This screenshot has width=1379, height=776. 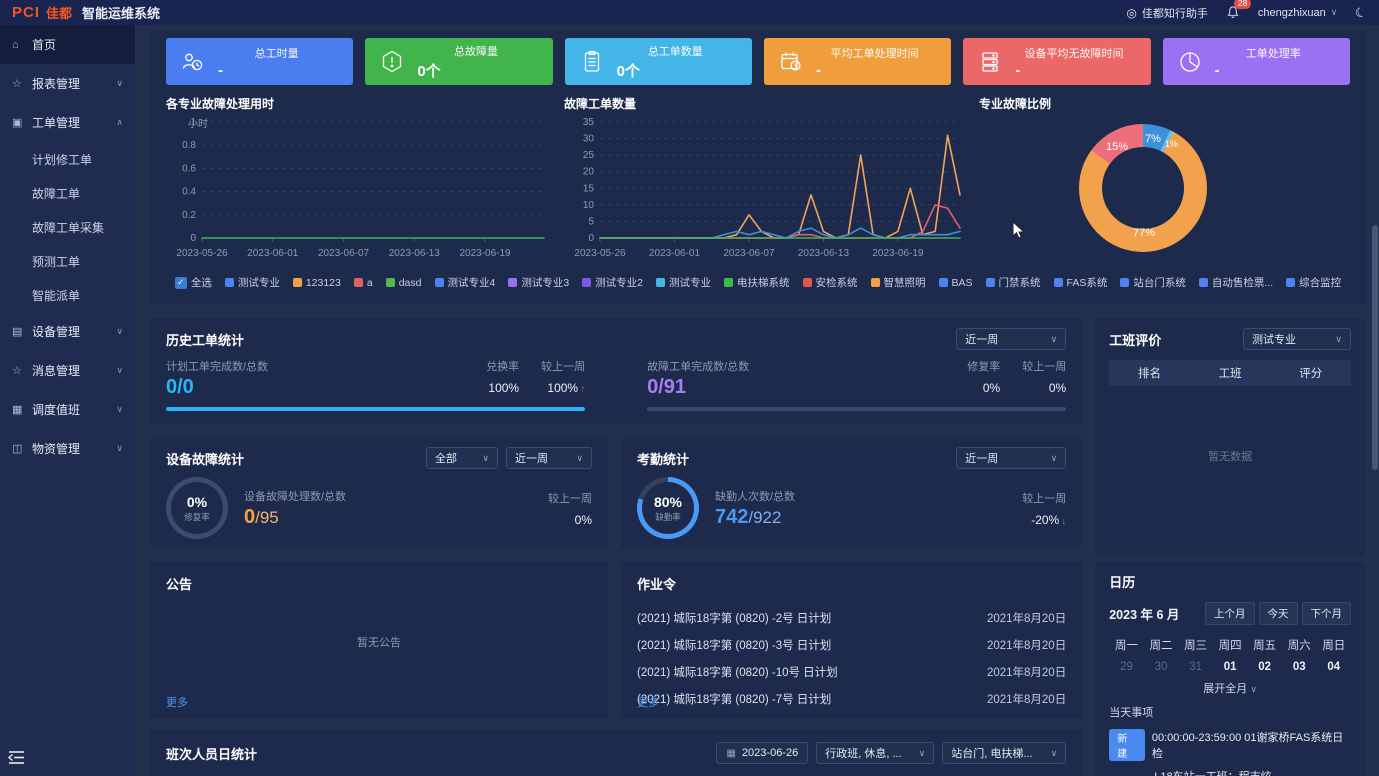 I want to click on stat-card-order-rate: 工单处理率 -, so click(x=1256, y=61).